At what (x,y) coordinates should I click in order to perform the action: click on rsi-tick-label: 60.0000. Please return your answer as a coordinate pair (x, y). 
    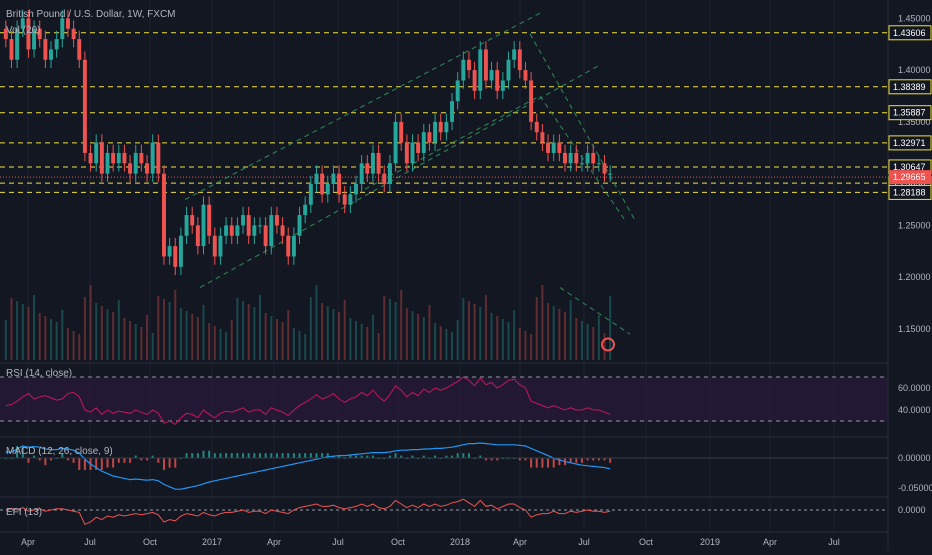
    Looking at the image, I should click on (914, 388).